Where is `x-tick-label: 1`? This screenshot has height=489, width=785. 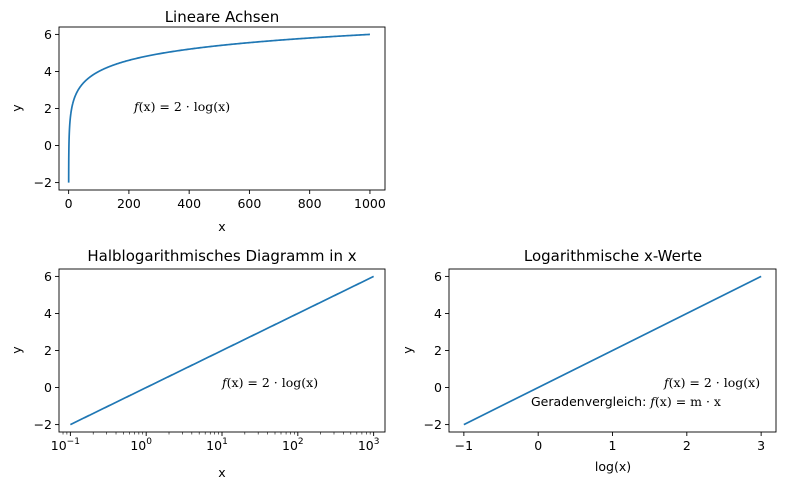
x-tick-label: 1 is located at coordinates (613, 445).